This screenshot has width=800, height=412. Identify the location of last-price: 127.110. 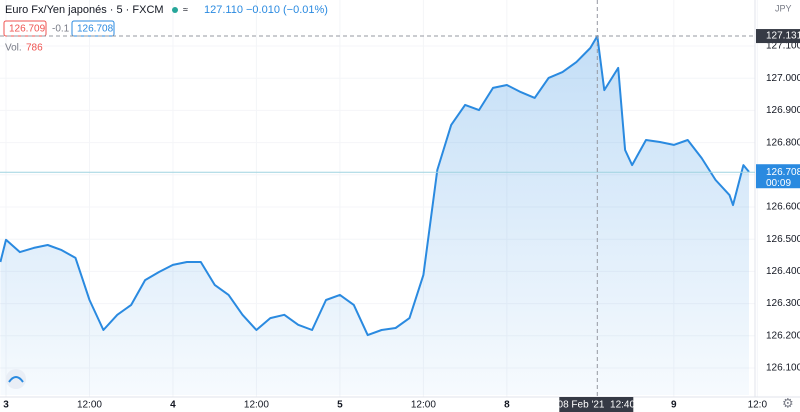
(223, 10).